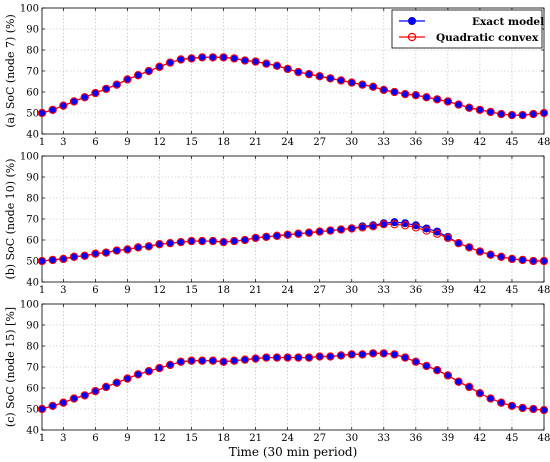  Describe the element at coordinates (127, 142) in the screenshot. I see `x-tick-label: 9` at that location.